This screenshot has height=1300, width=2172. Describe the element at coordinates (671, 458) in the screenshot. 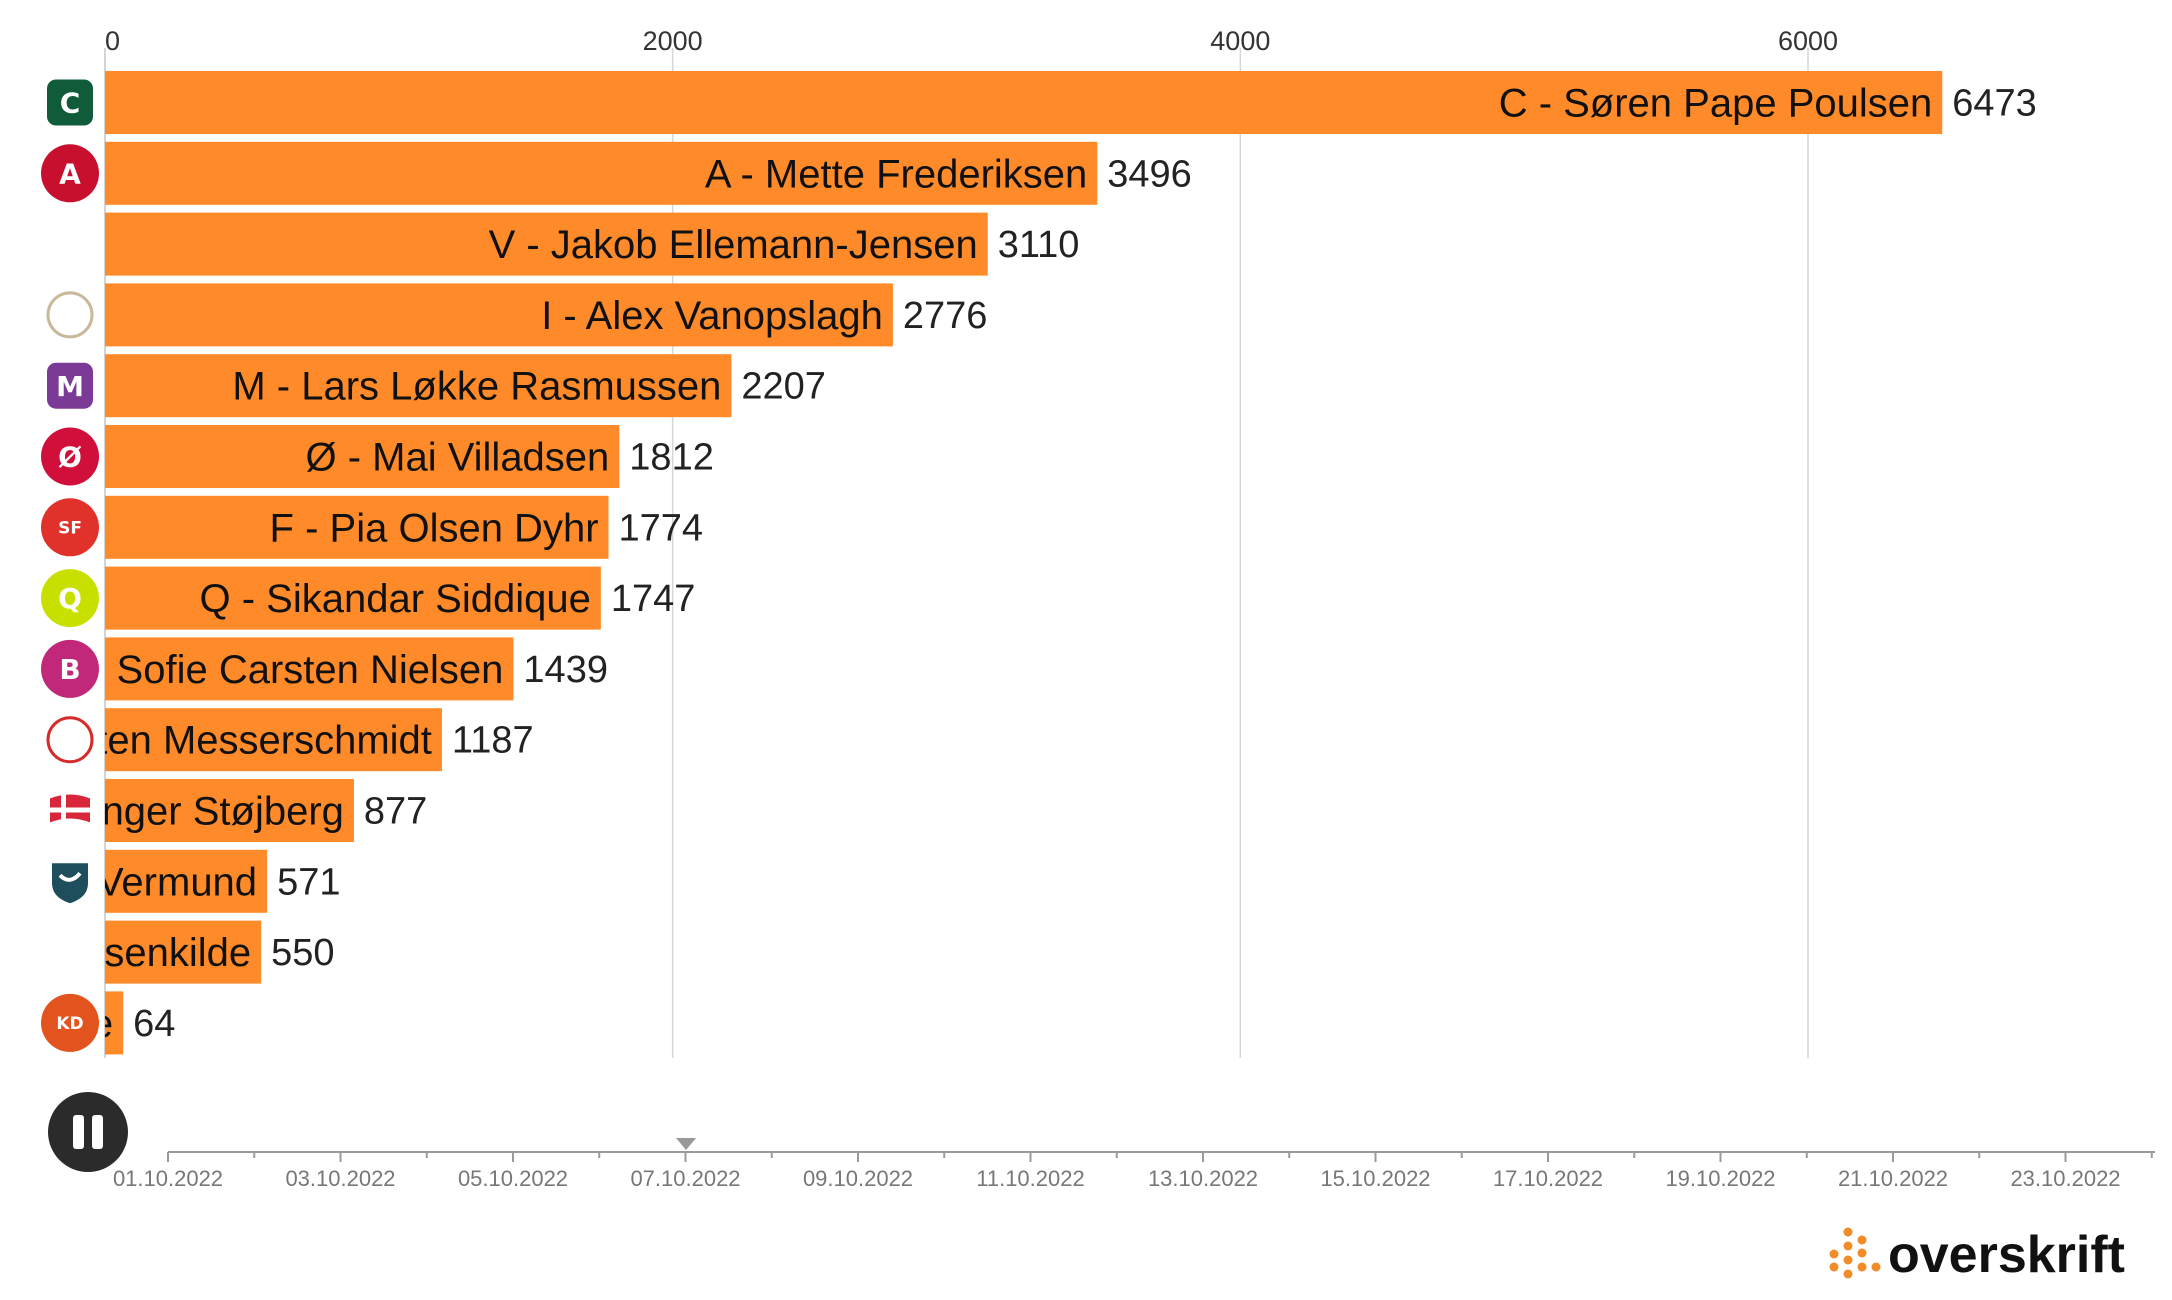

I see `value-label: 1812` at that location.